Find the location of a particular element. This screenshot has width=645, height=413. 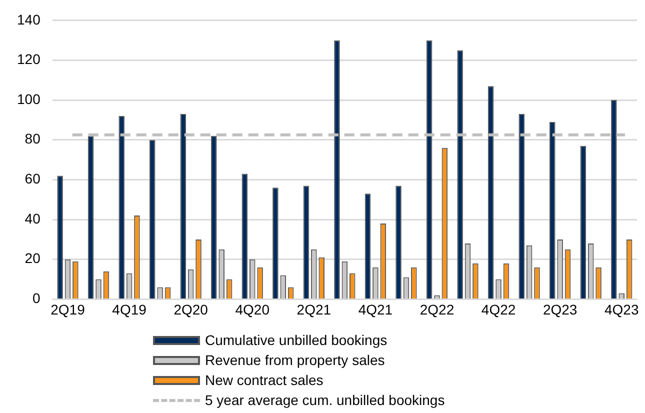

x-tick-label: 4Q20 is located at coordinates (252, 309).